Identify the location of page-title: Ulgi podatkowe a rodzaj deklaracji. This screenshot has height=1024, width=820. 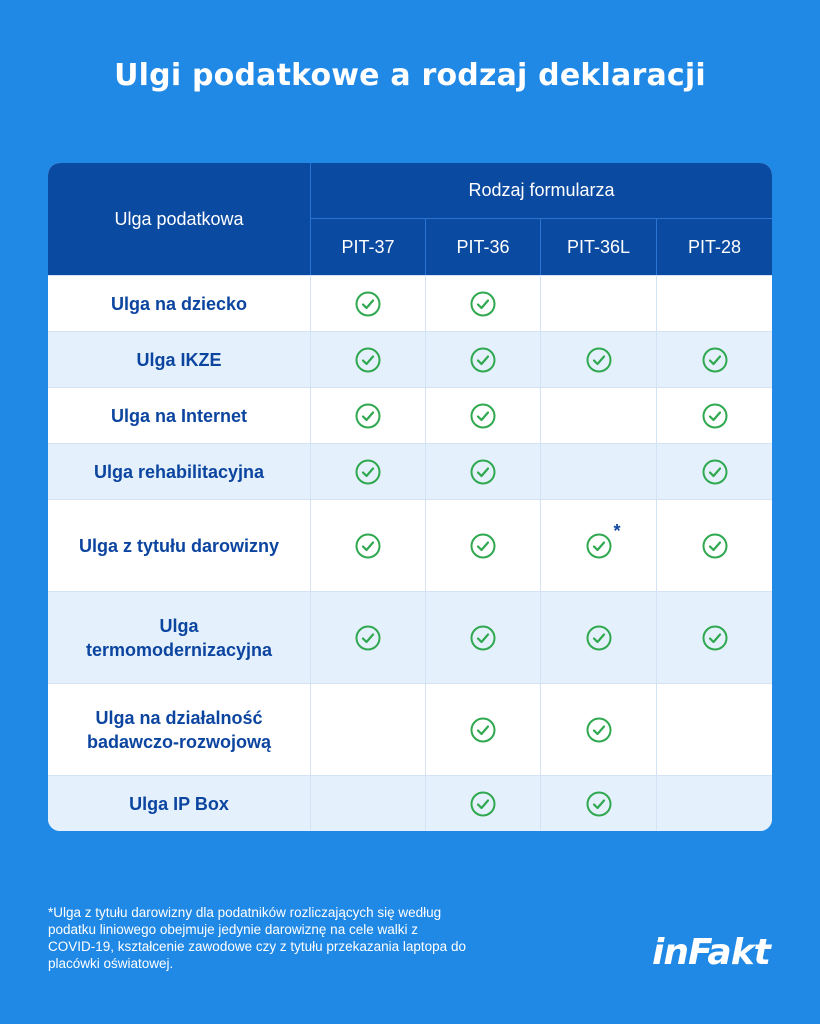
(410, 75).